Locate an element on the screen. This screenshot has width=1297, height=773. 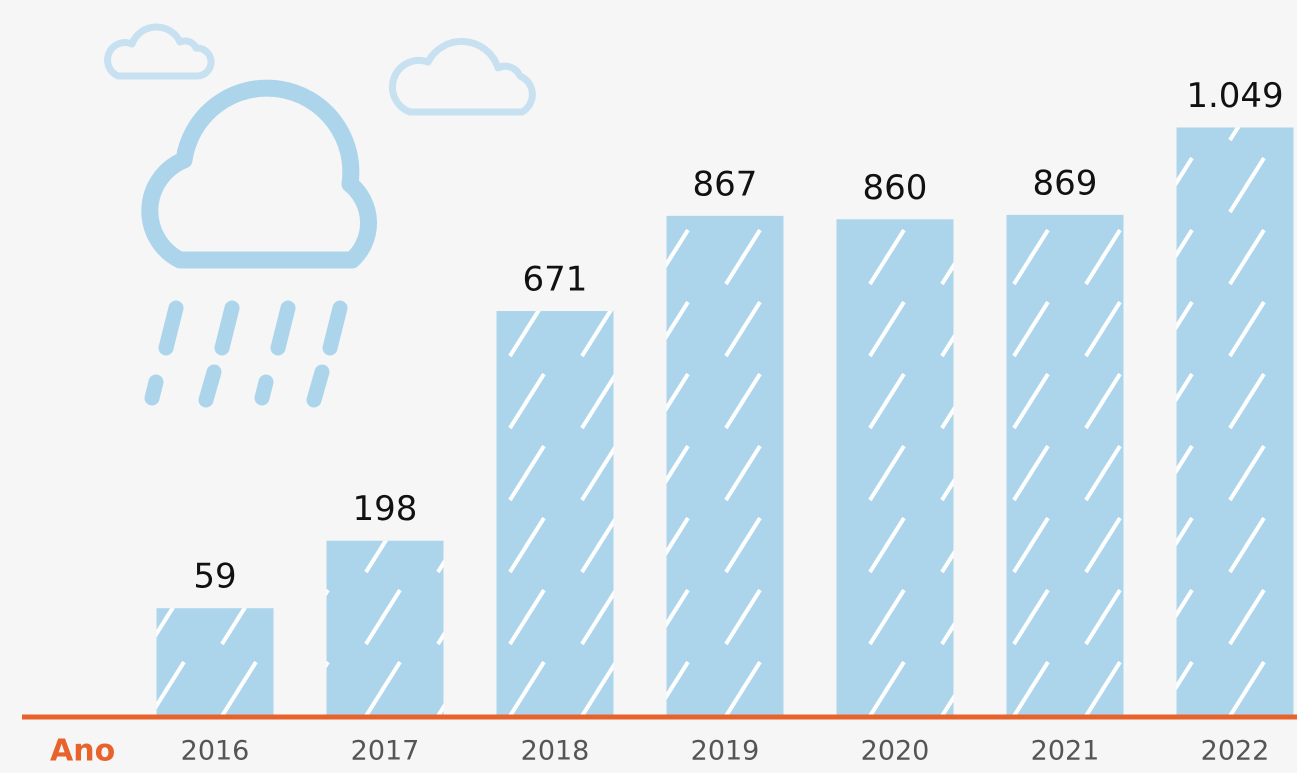
value-label: 867 is located at coordinates (725, 184).